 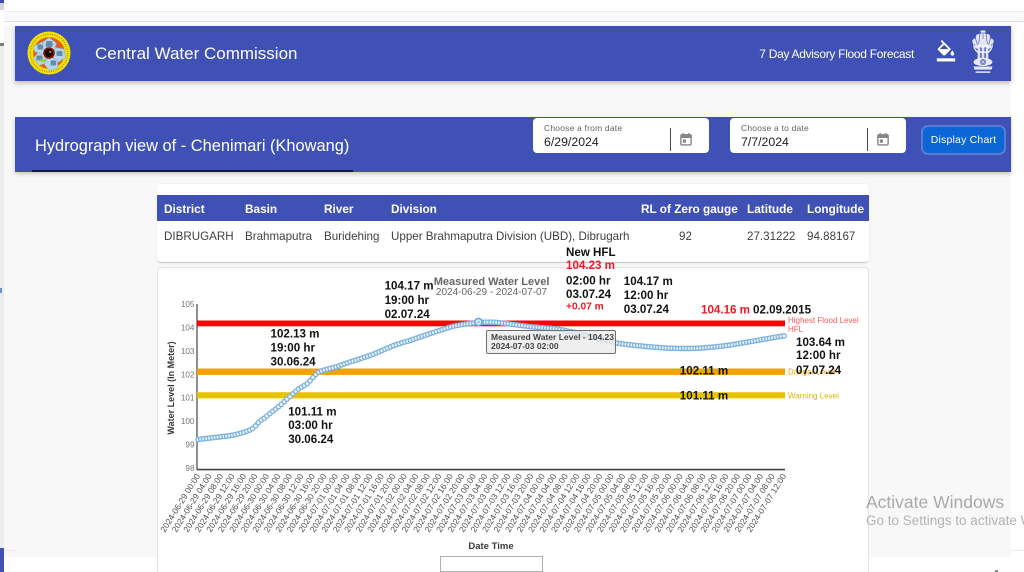 What do you see at coordinates (310, 425) in the screenshot?
I see `svg-text: 03:00 hr` at bounding box center [310, 425].